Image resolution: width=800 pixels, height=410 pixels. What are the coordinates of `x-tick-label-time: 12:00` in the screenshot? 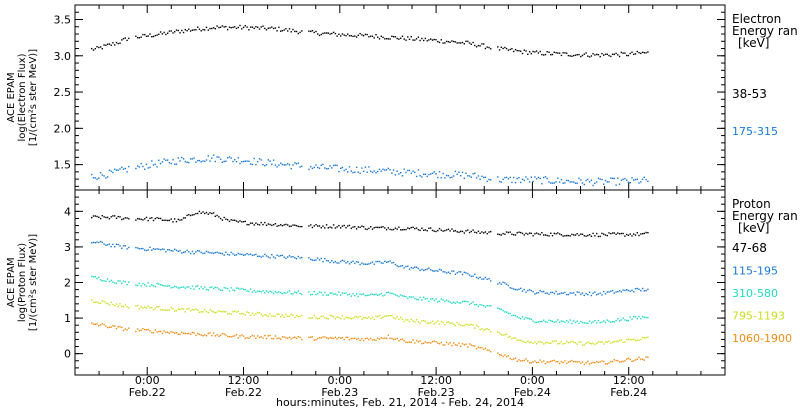 It's located at (436, 380).